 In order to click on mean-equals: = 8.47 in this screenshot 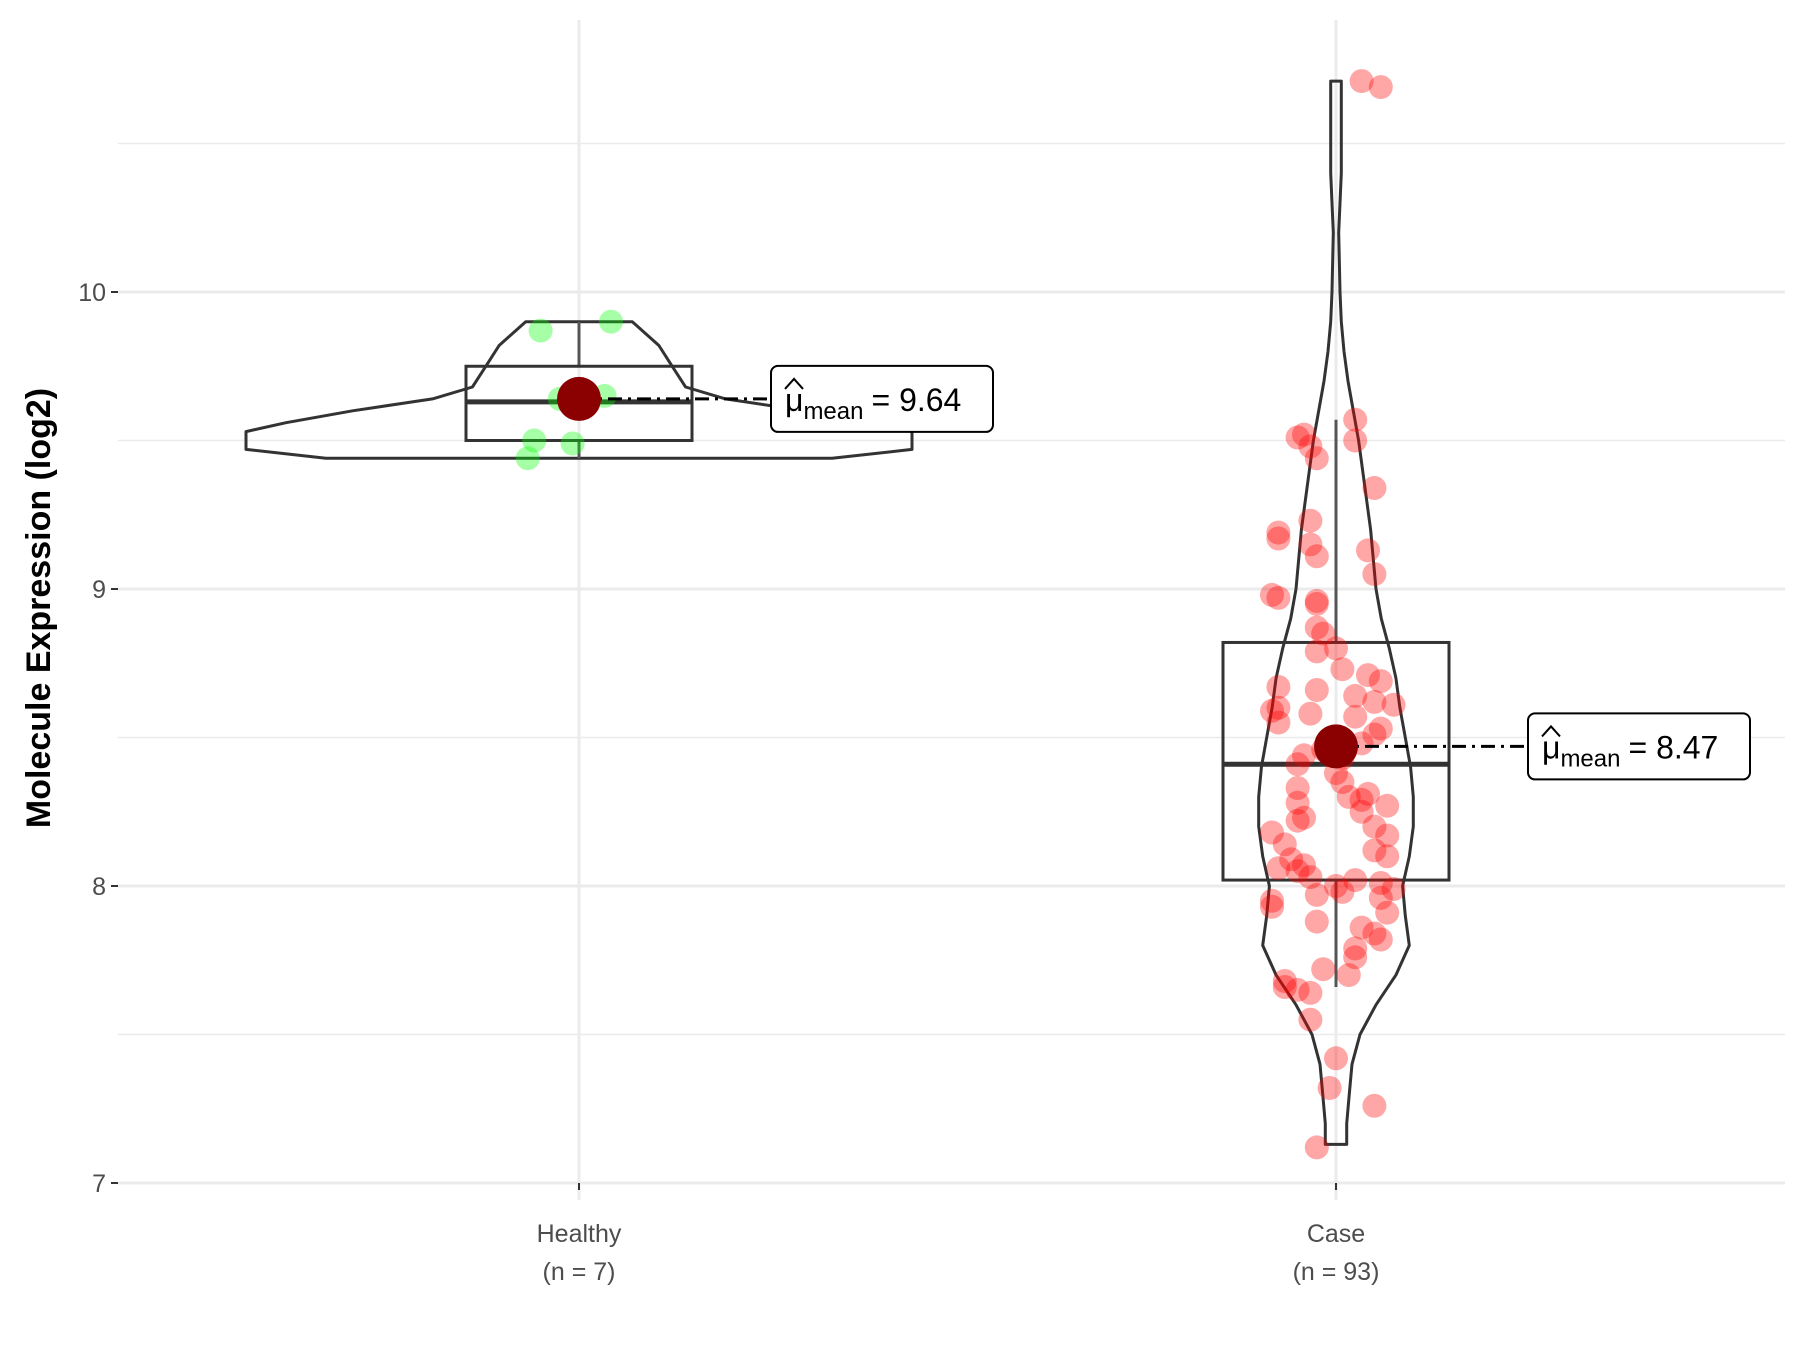, I will do `click(1673, 747)`.